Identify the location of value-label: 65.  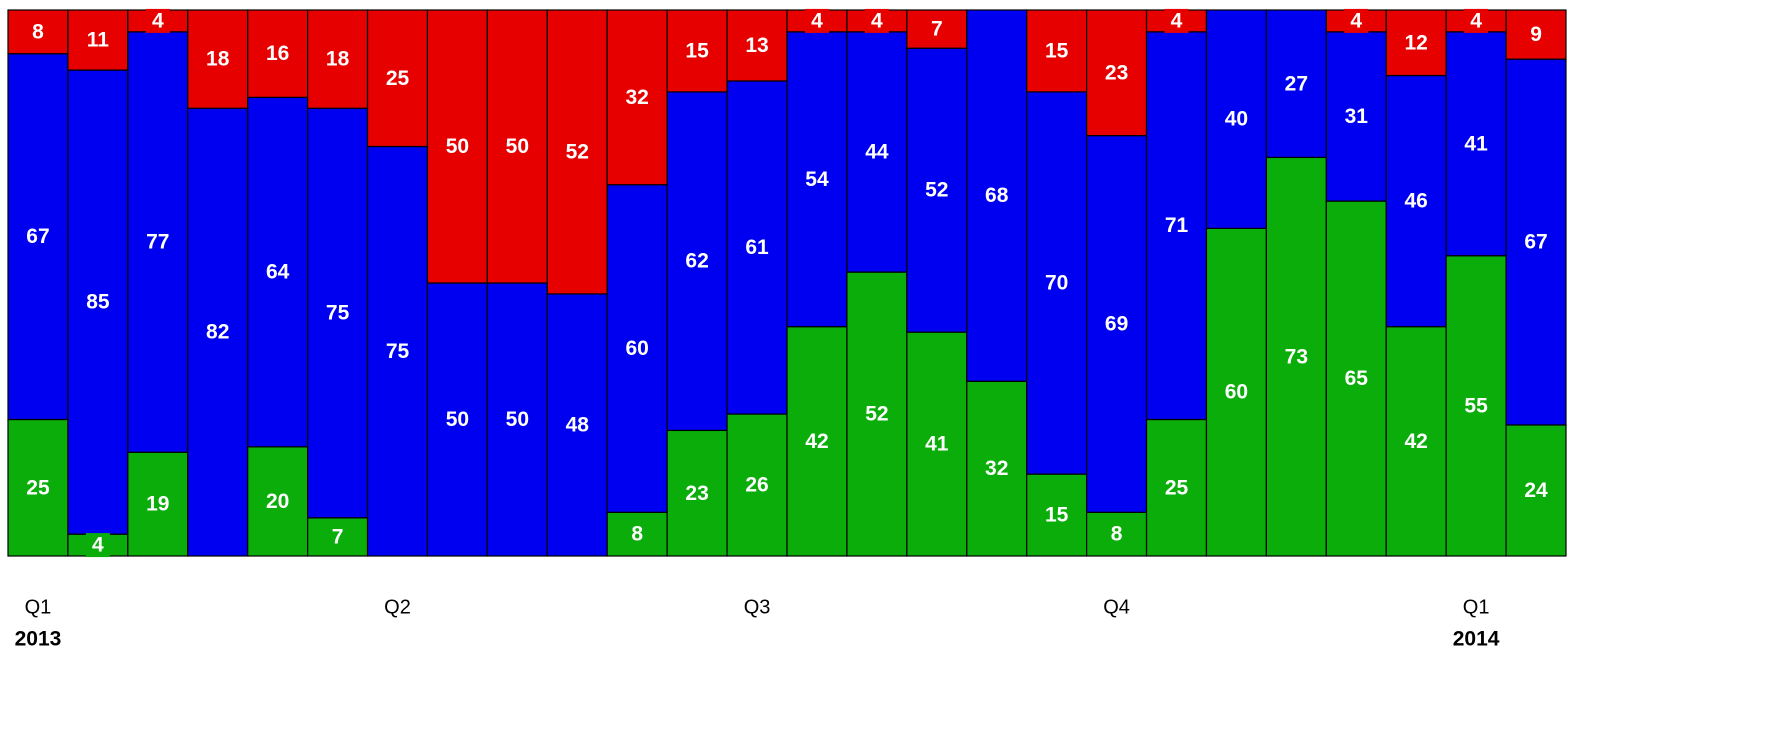
(1357, 378).